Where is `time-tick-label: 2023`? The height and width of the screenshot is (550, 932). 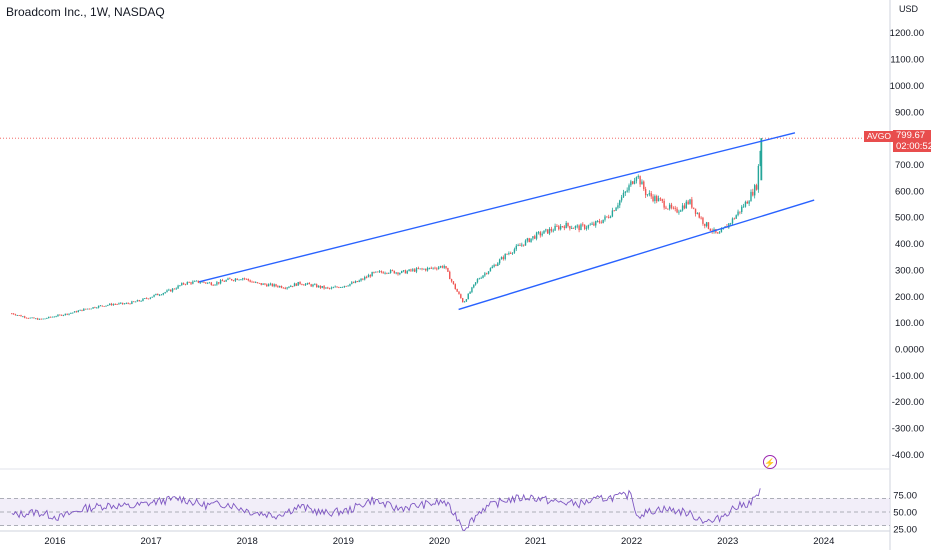 time-tick-label: 2023 is located at coordinates (727, 541).